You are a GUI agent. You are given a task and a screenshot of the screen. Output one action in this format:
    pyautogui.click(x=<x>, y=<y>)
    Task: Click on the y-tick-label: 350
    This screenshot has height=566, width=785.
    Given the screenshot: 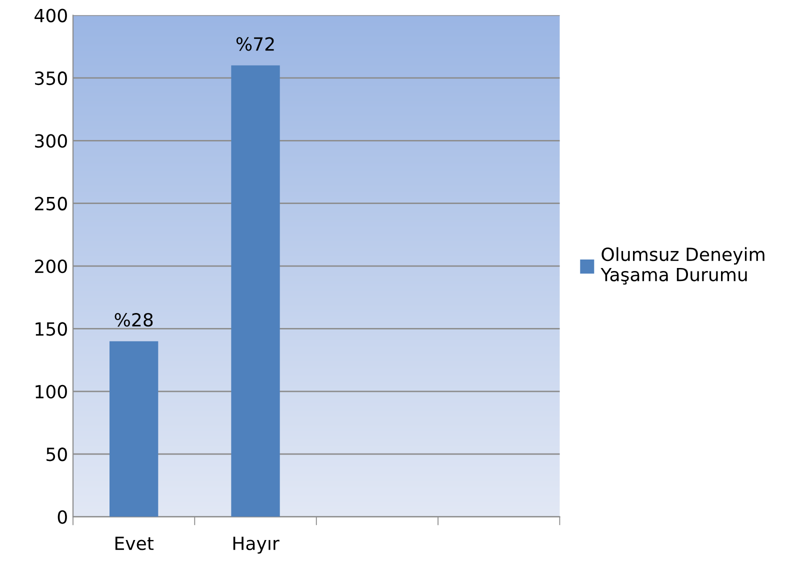 What is the action you would take?
    pyautogui.click(x=51, y=78)
    